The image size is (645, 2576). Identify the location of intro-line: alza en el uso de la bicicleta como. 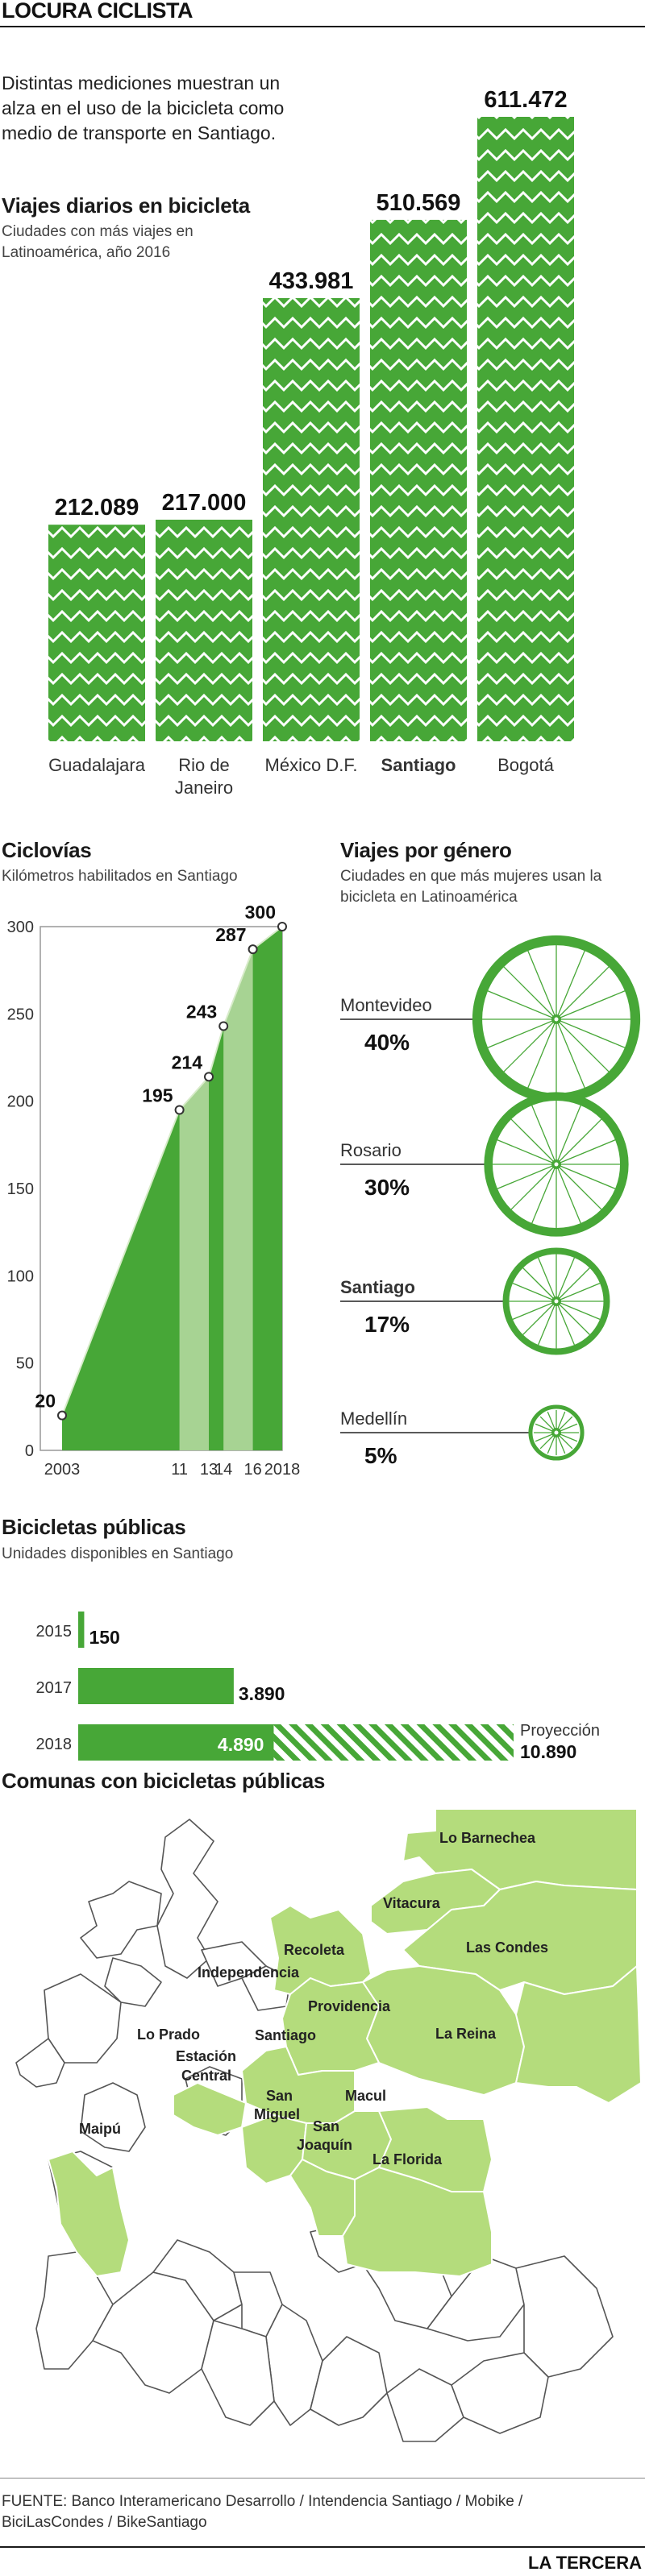
(143, 108).